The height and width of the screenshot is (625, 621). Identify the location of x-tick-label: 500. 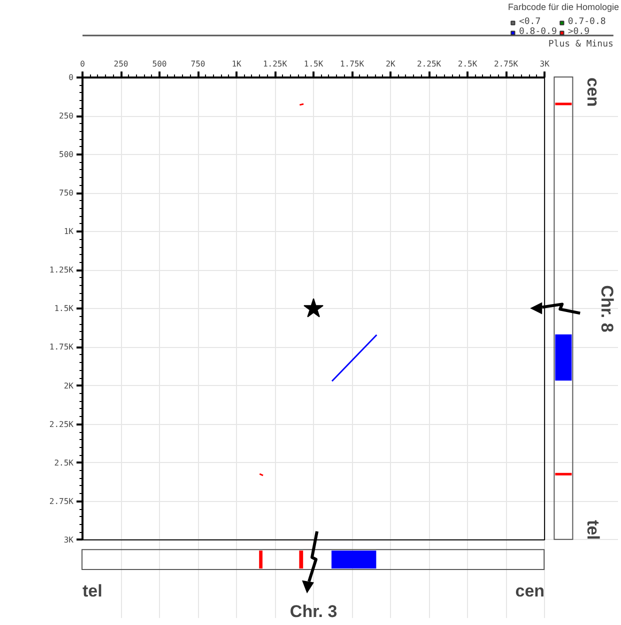
(159, 64).